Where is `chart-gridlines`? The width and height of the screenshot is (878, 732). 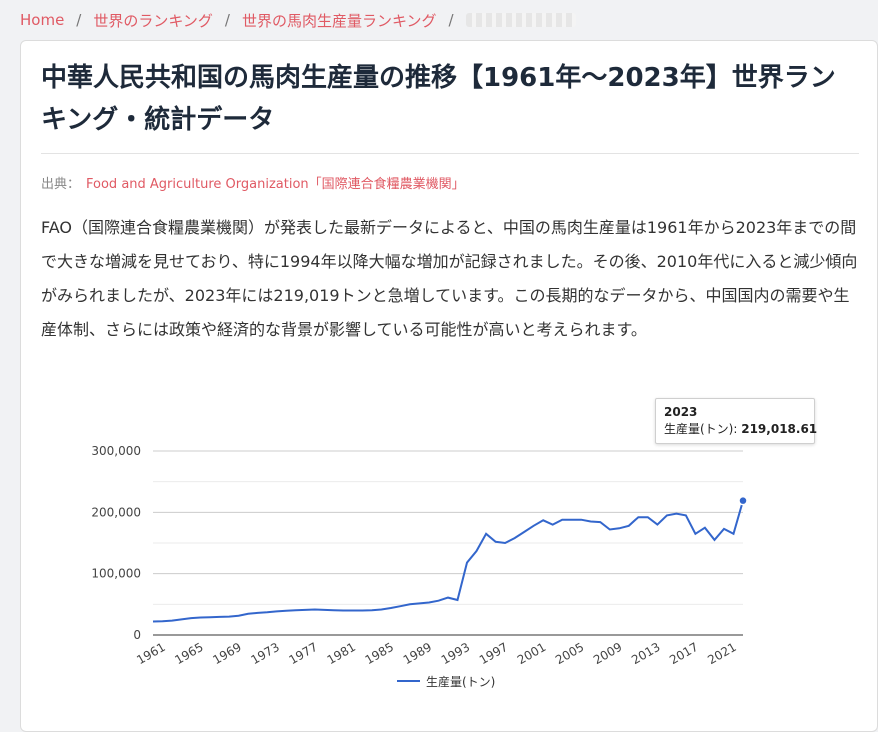
chart-gridlines is located at coordinates (448, 527).